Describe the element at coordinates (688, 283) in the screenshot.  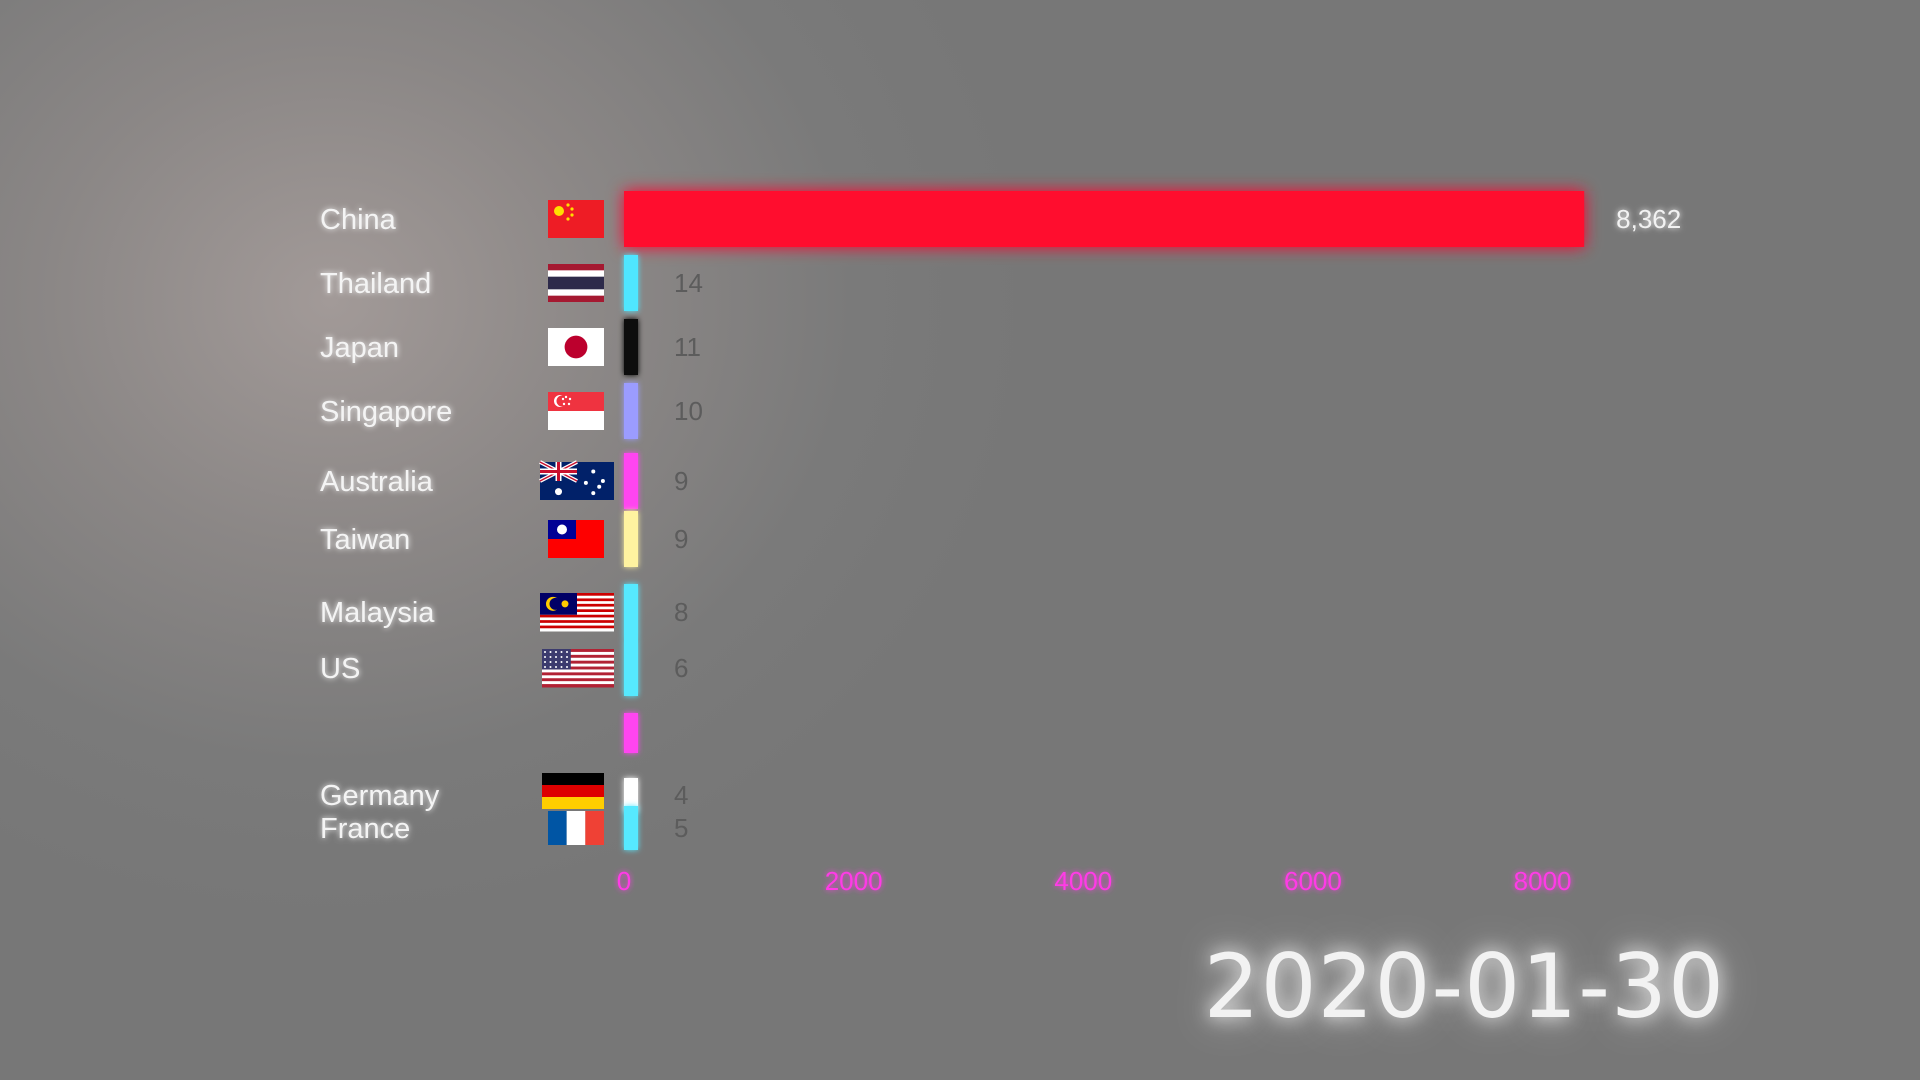
I see `value-label-thailand: 14` at that location.